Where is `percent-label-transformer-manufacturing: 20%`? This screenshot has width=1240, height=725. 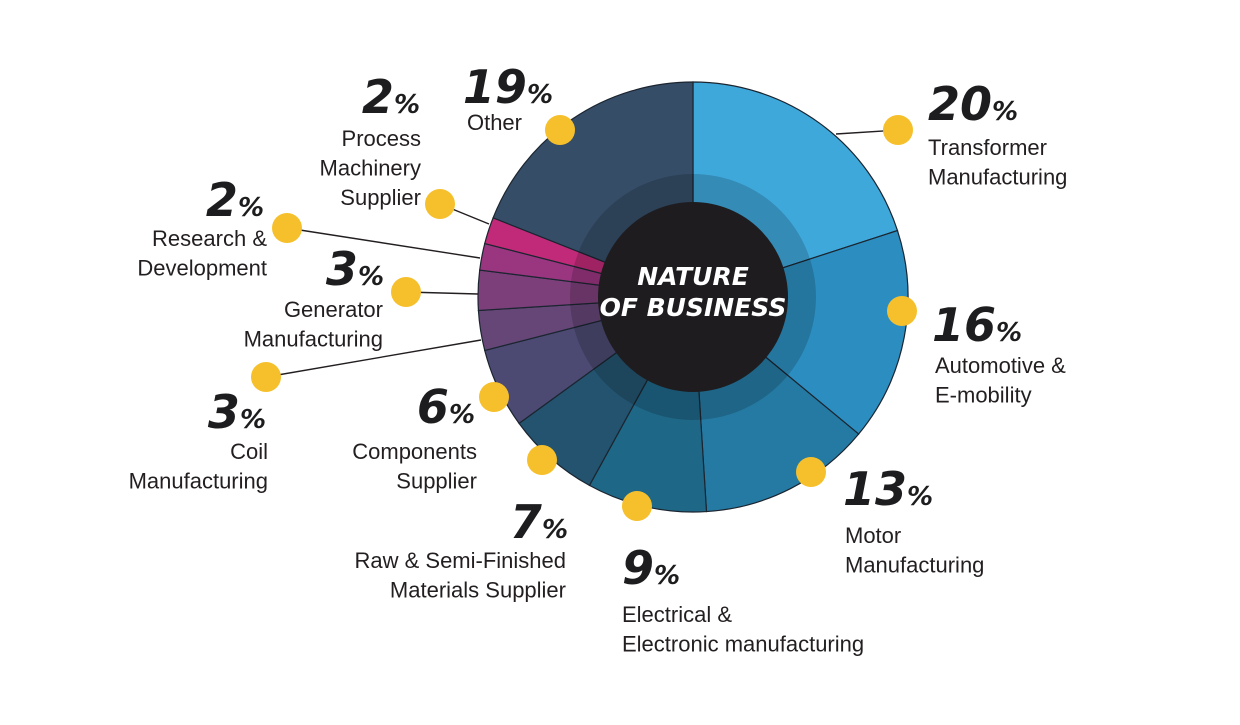 percent-label-transformer-manufacturing: 20% is located at coordinates (973, 104).